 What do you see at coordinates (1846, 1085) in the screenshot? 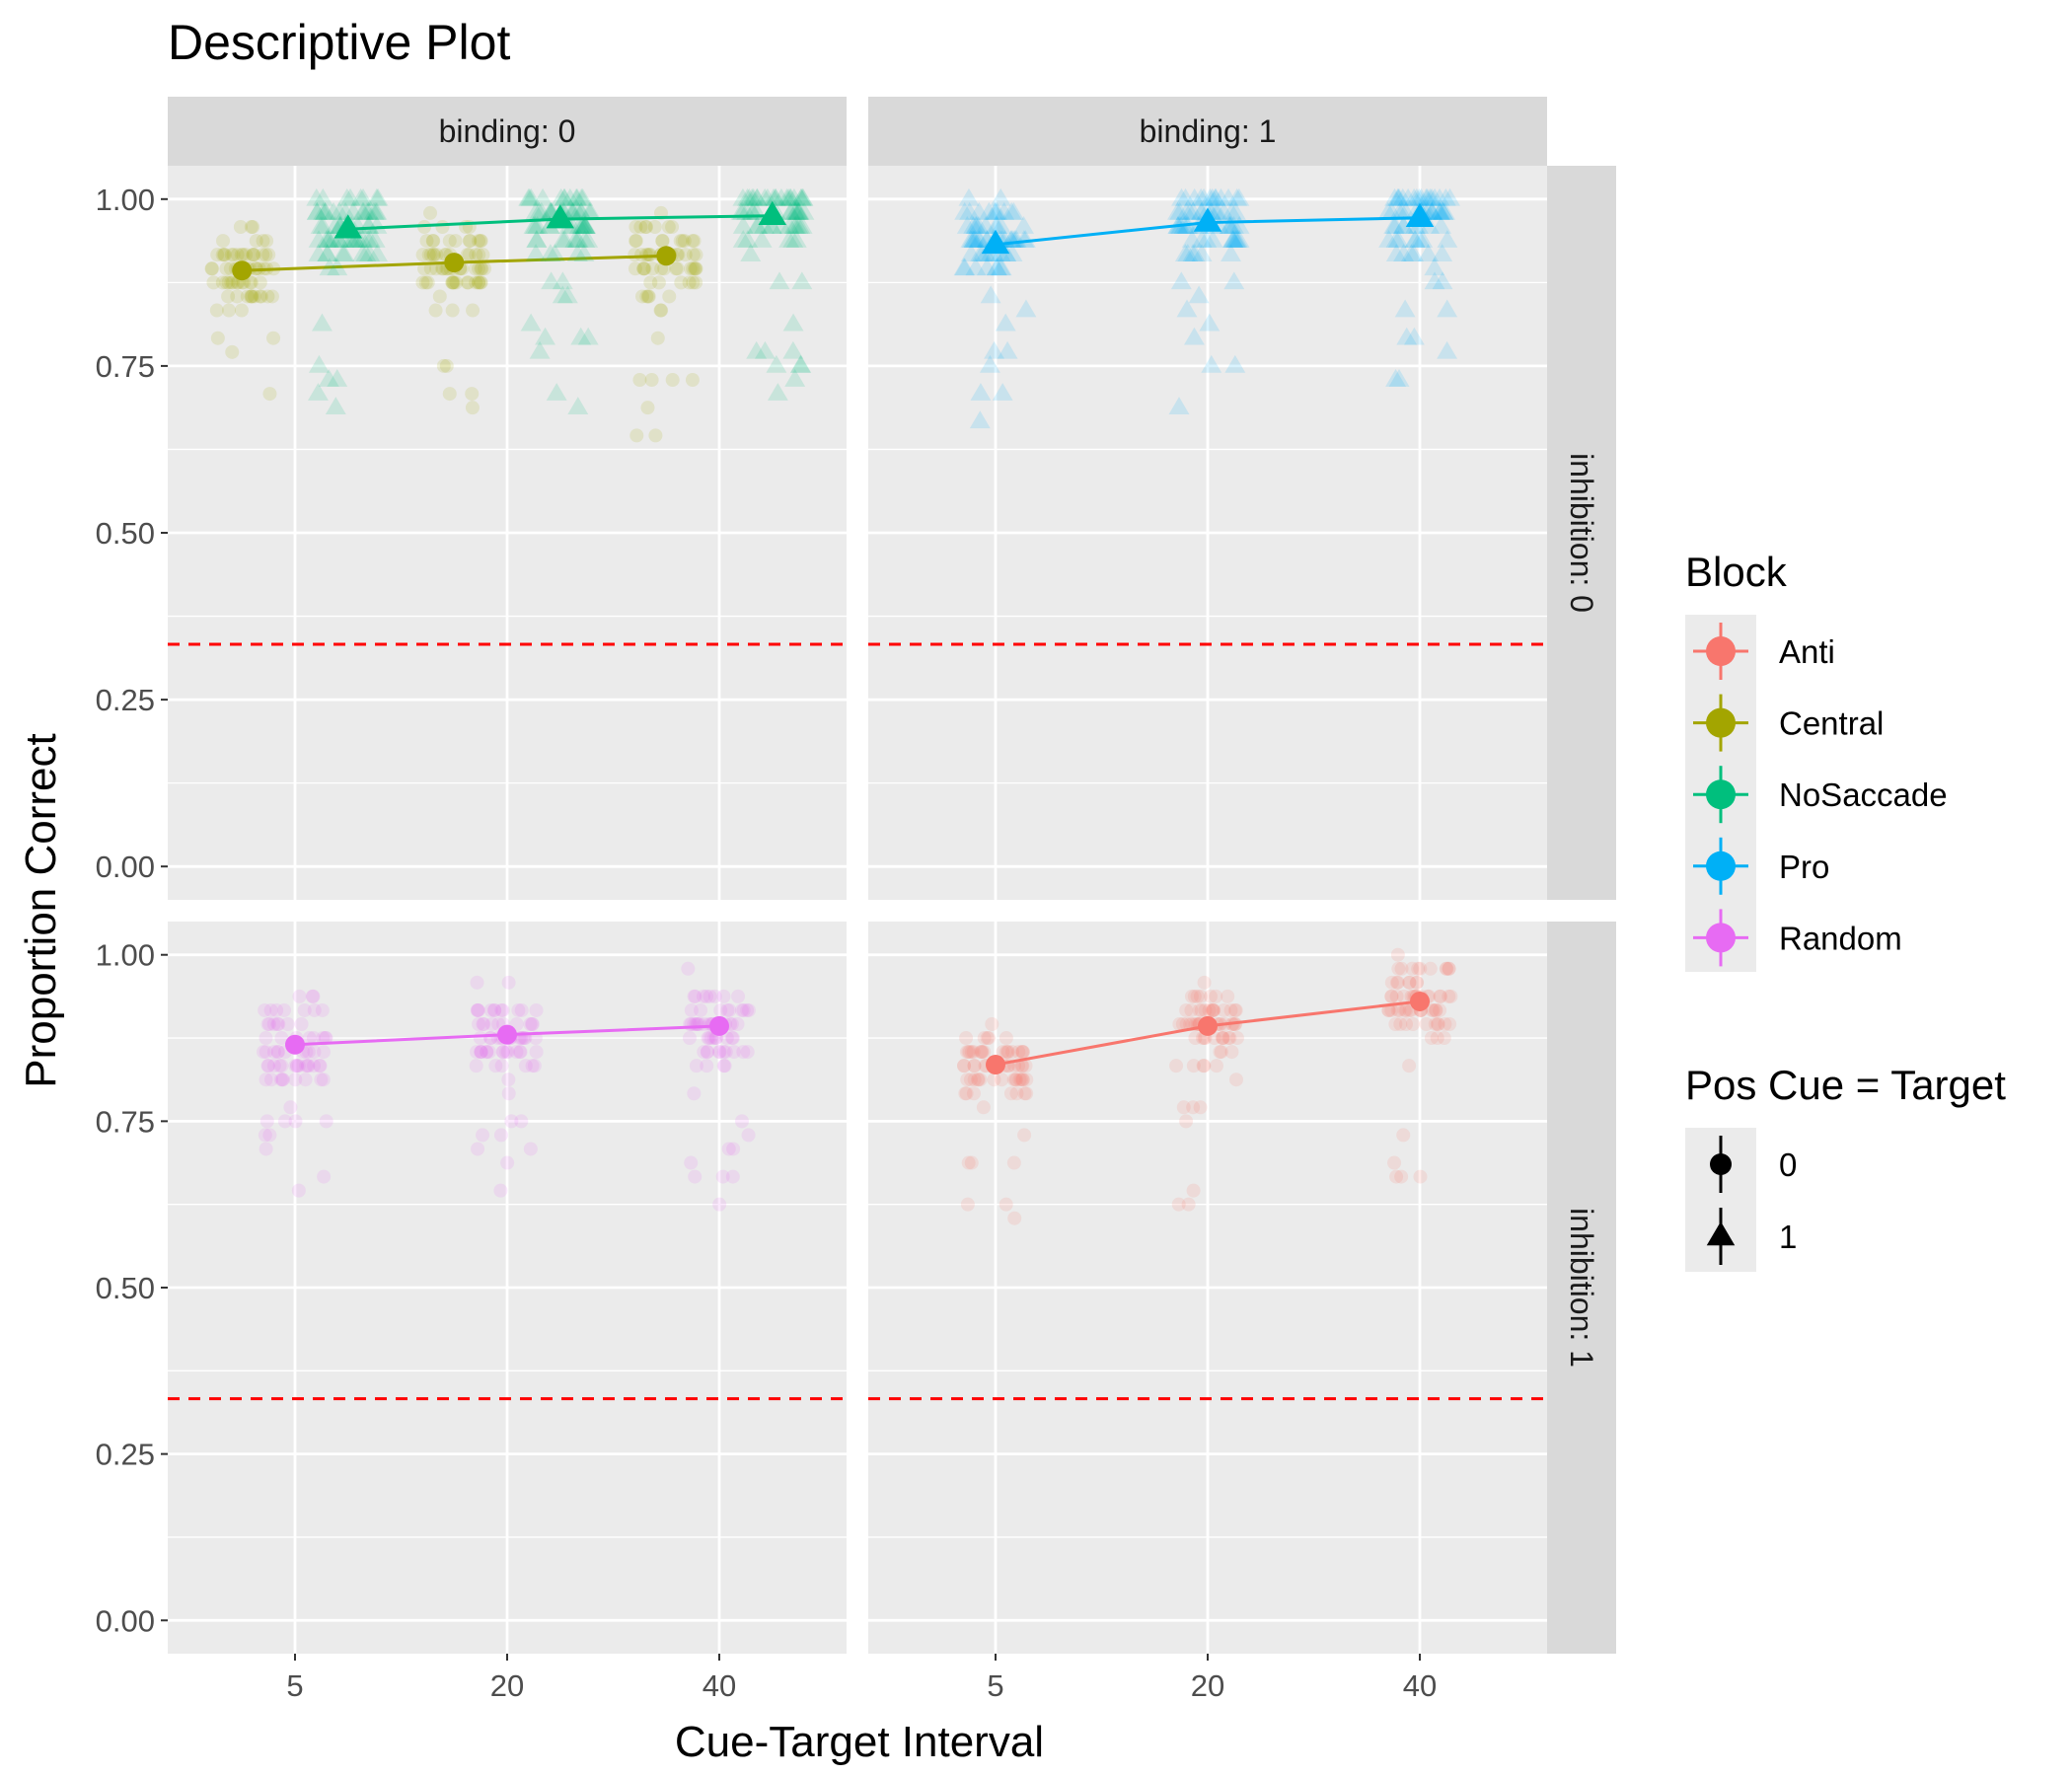
I see `legend-title-pos-cue: Pos Cue = Target` at bounding box center [1846, 1085].